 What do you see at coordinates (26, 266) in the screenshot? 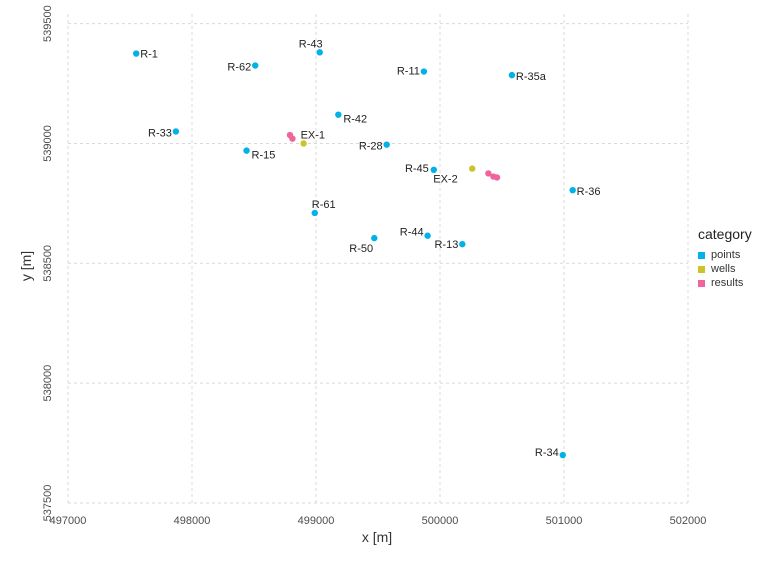
I see `y-axis-title: y [m]` at bounding box center [26, 266].